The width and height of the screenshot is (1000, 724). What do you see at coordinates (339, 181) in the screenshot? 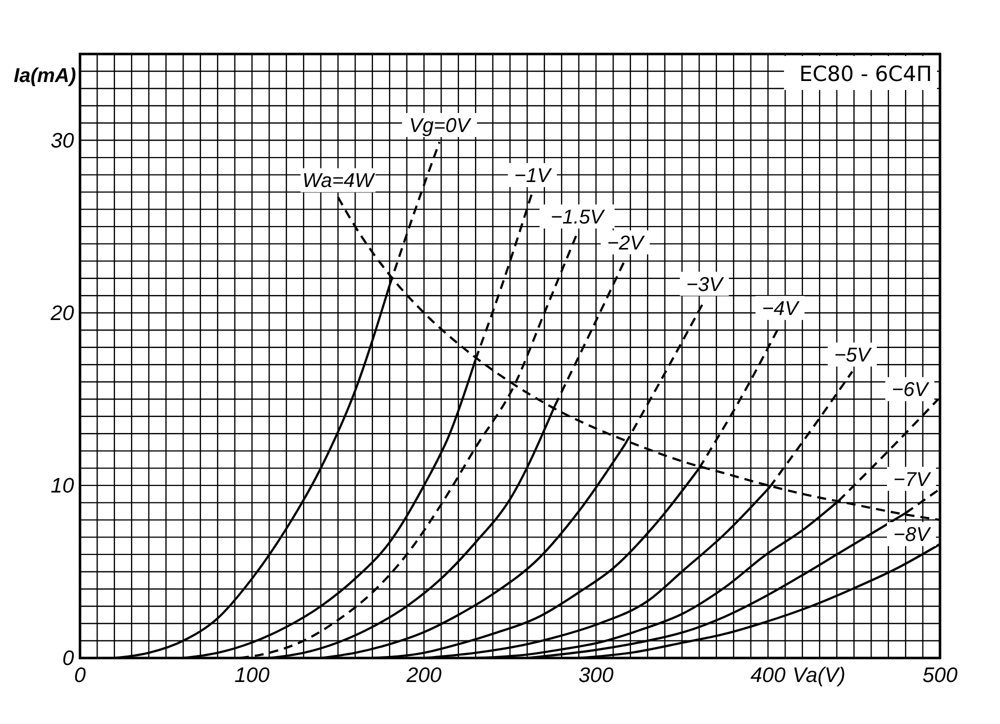
I see `series-label: Wa=4W` at bounding box center [339, 181].